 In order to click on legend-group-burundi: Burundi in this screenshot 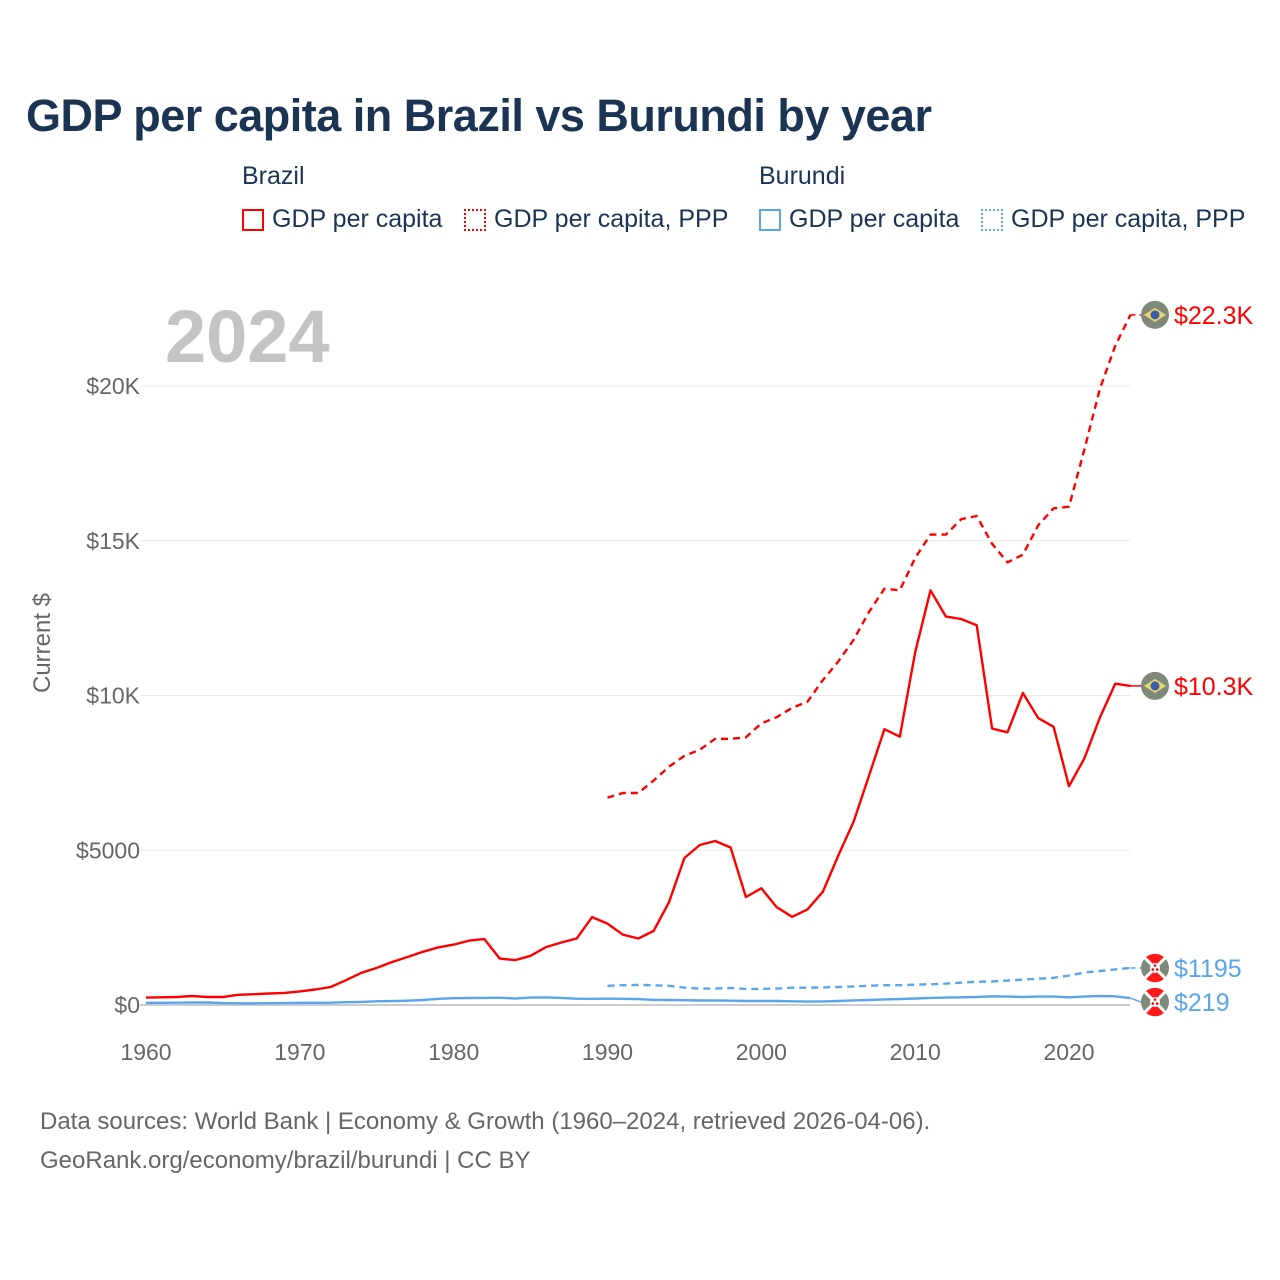, I will do `click(802, 176)`.